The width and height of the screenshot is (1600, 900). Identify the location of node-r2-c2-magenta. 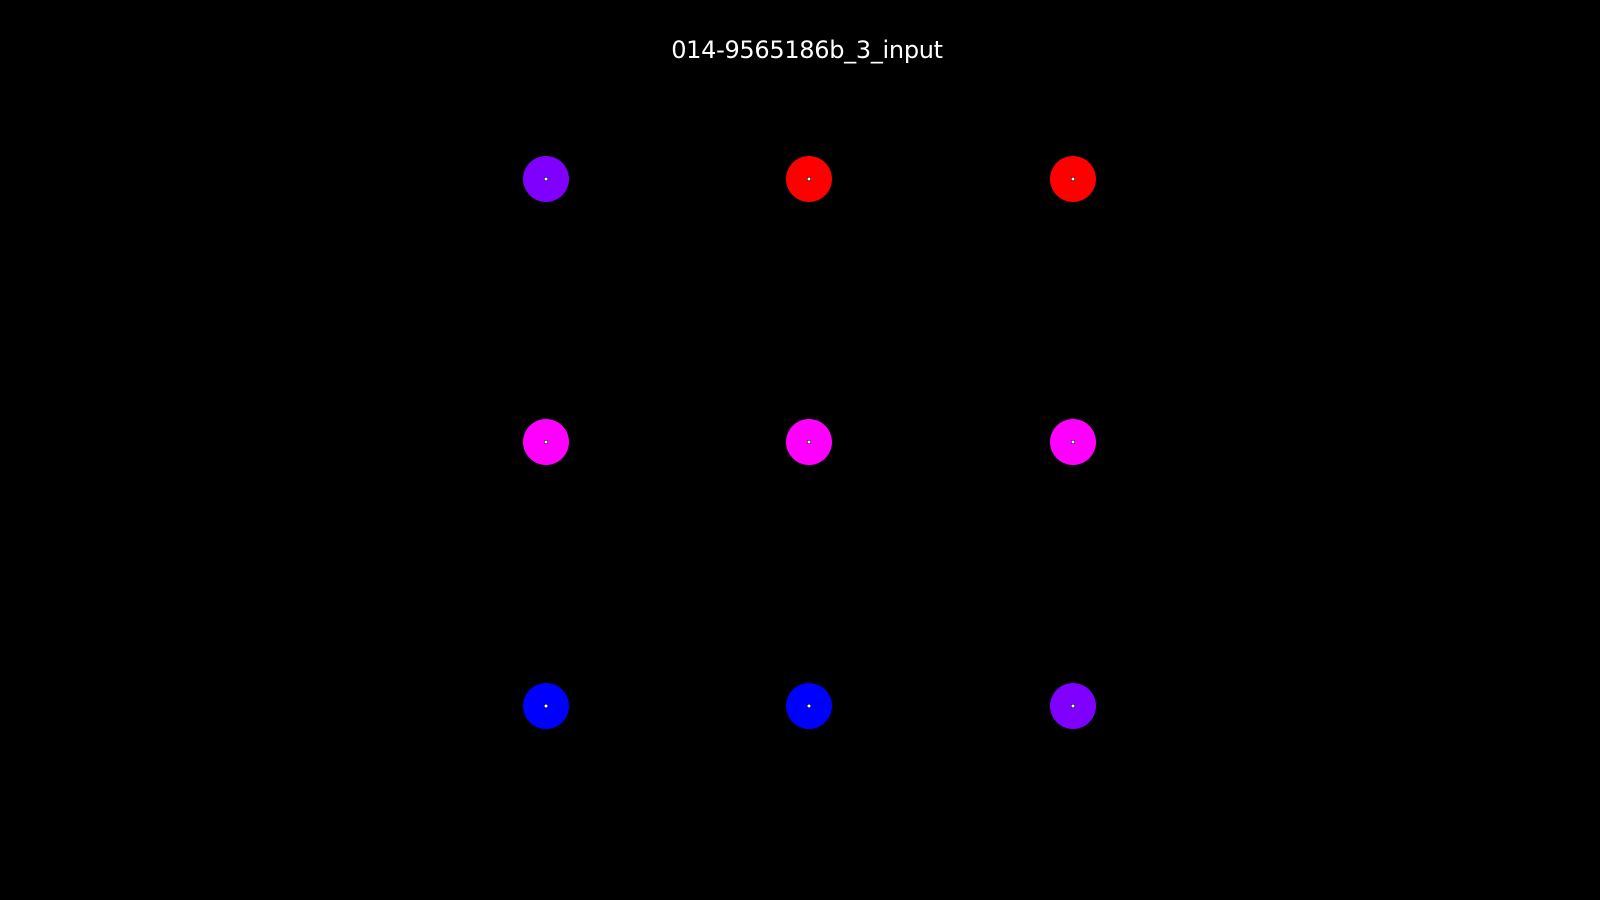
(809, 442).